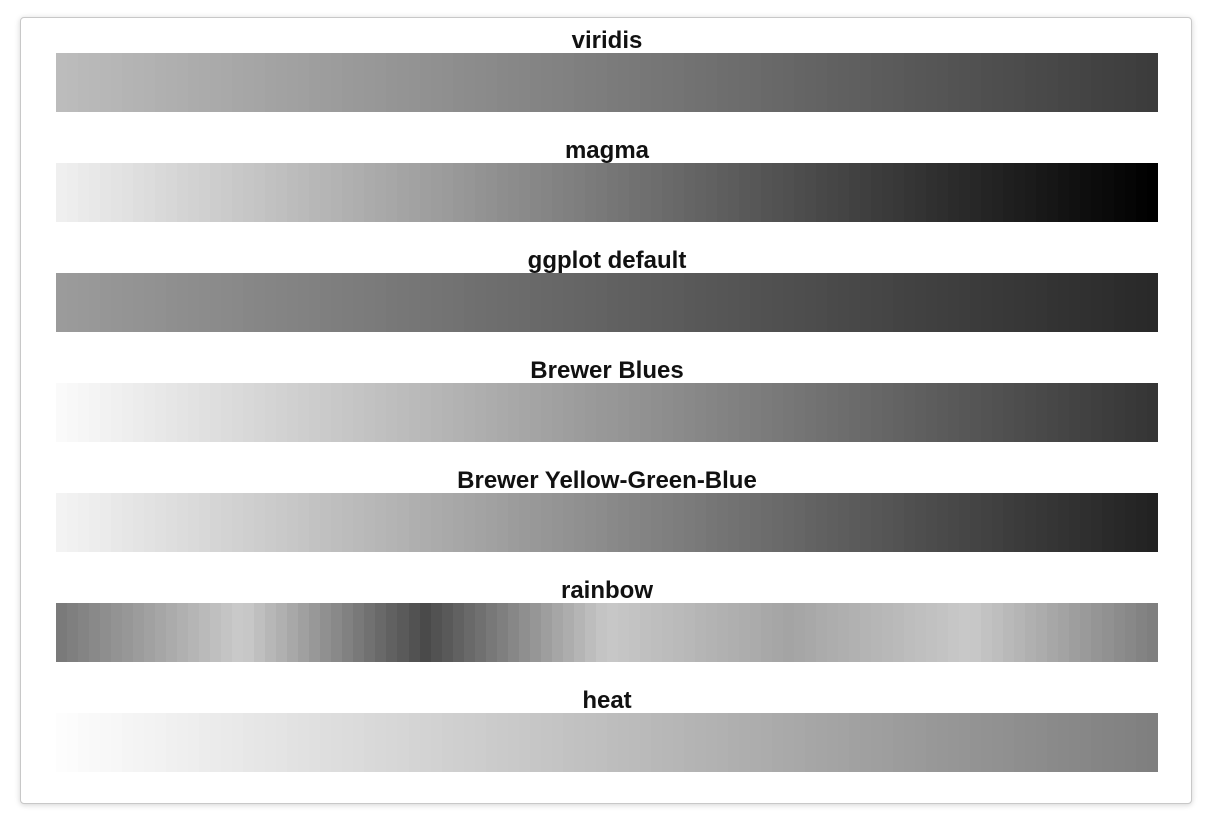  I want to click on colour-strip, so click(607, 632).